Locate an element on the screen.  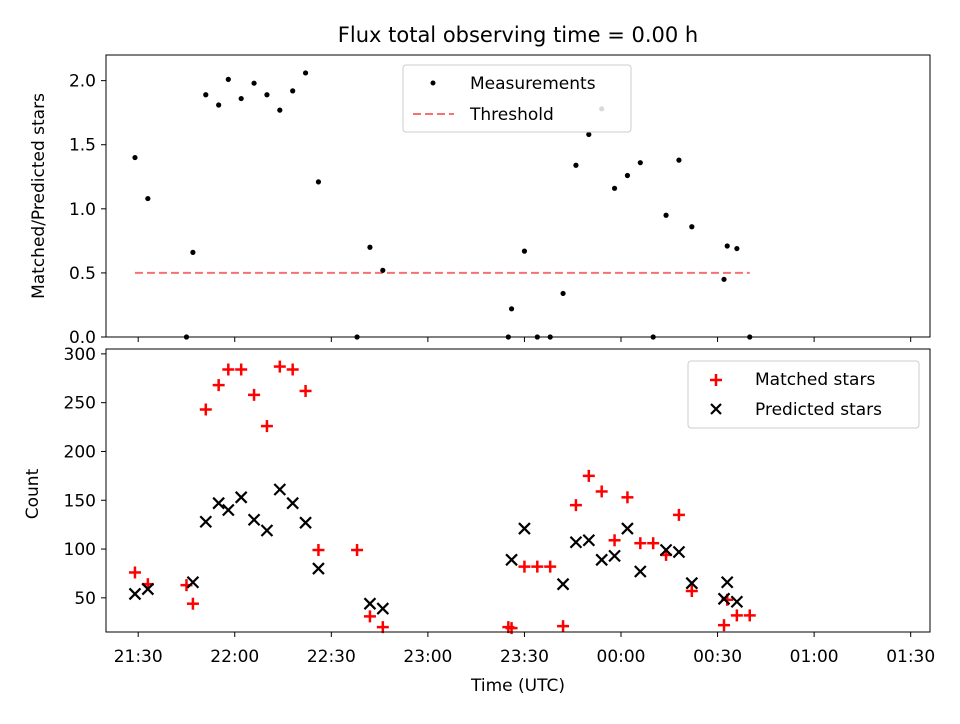
x-tick-label: 00:30 is located at coordinates (717, 657).